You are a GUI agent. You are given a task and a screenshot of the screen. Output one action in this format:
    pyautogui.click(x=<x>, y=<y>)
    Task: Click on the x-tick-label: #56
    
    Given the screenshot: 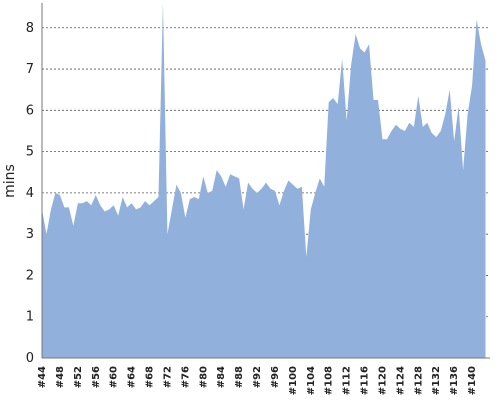 What is the action you would take?
    pyautogui.click(x=96, y=377)
    